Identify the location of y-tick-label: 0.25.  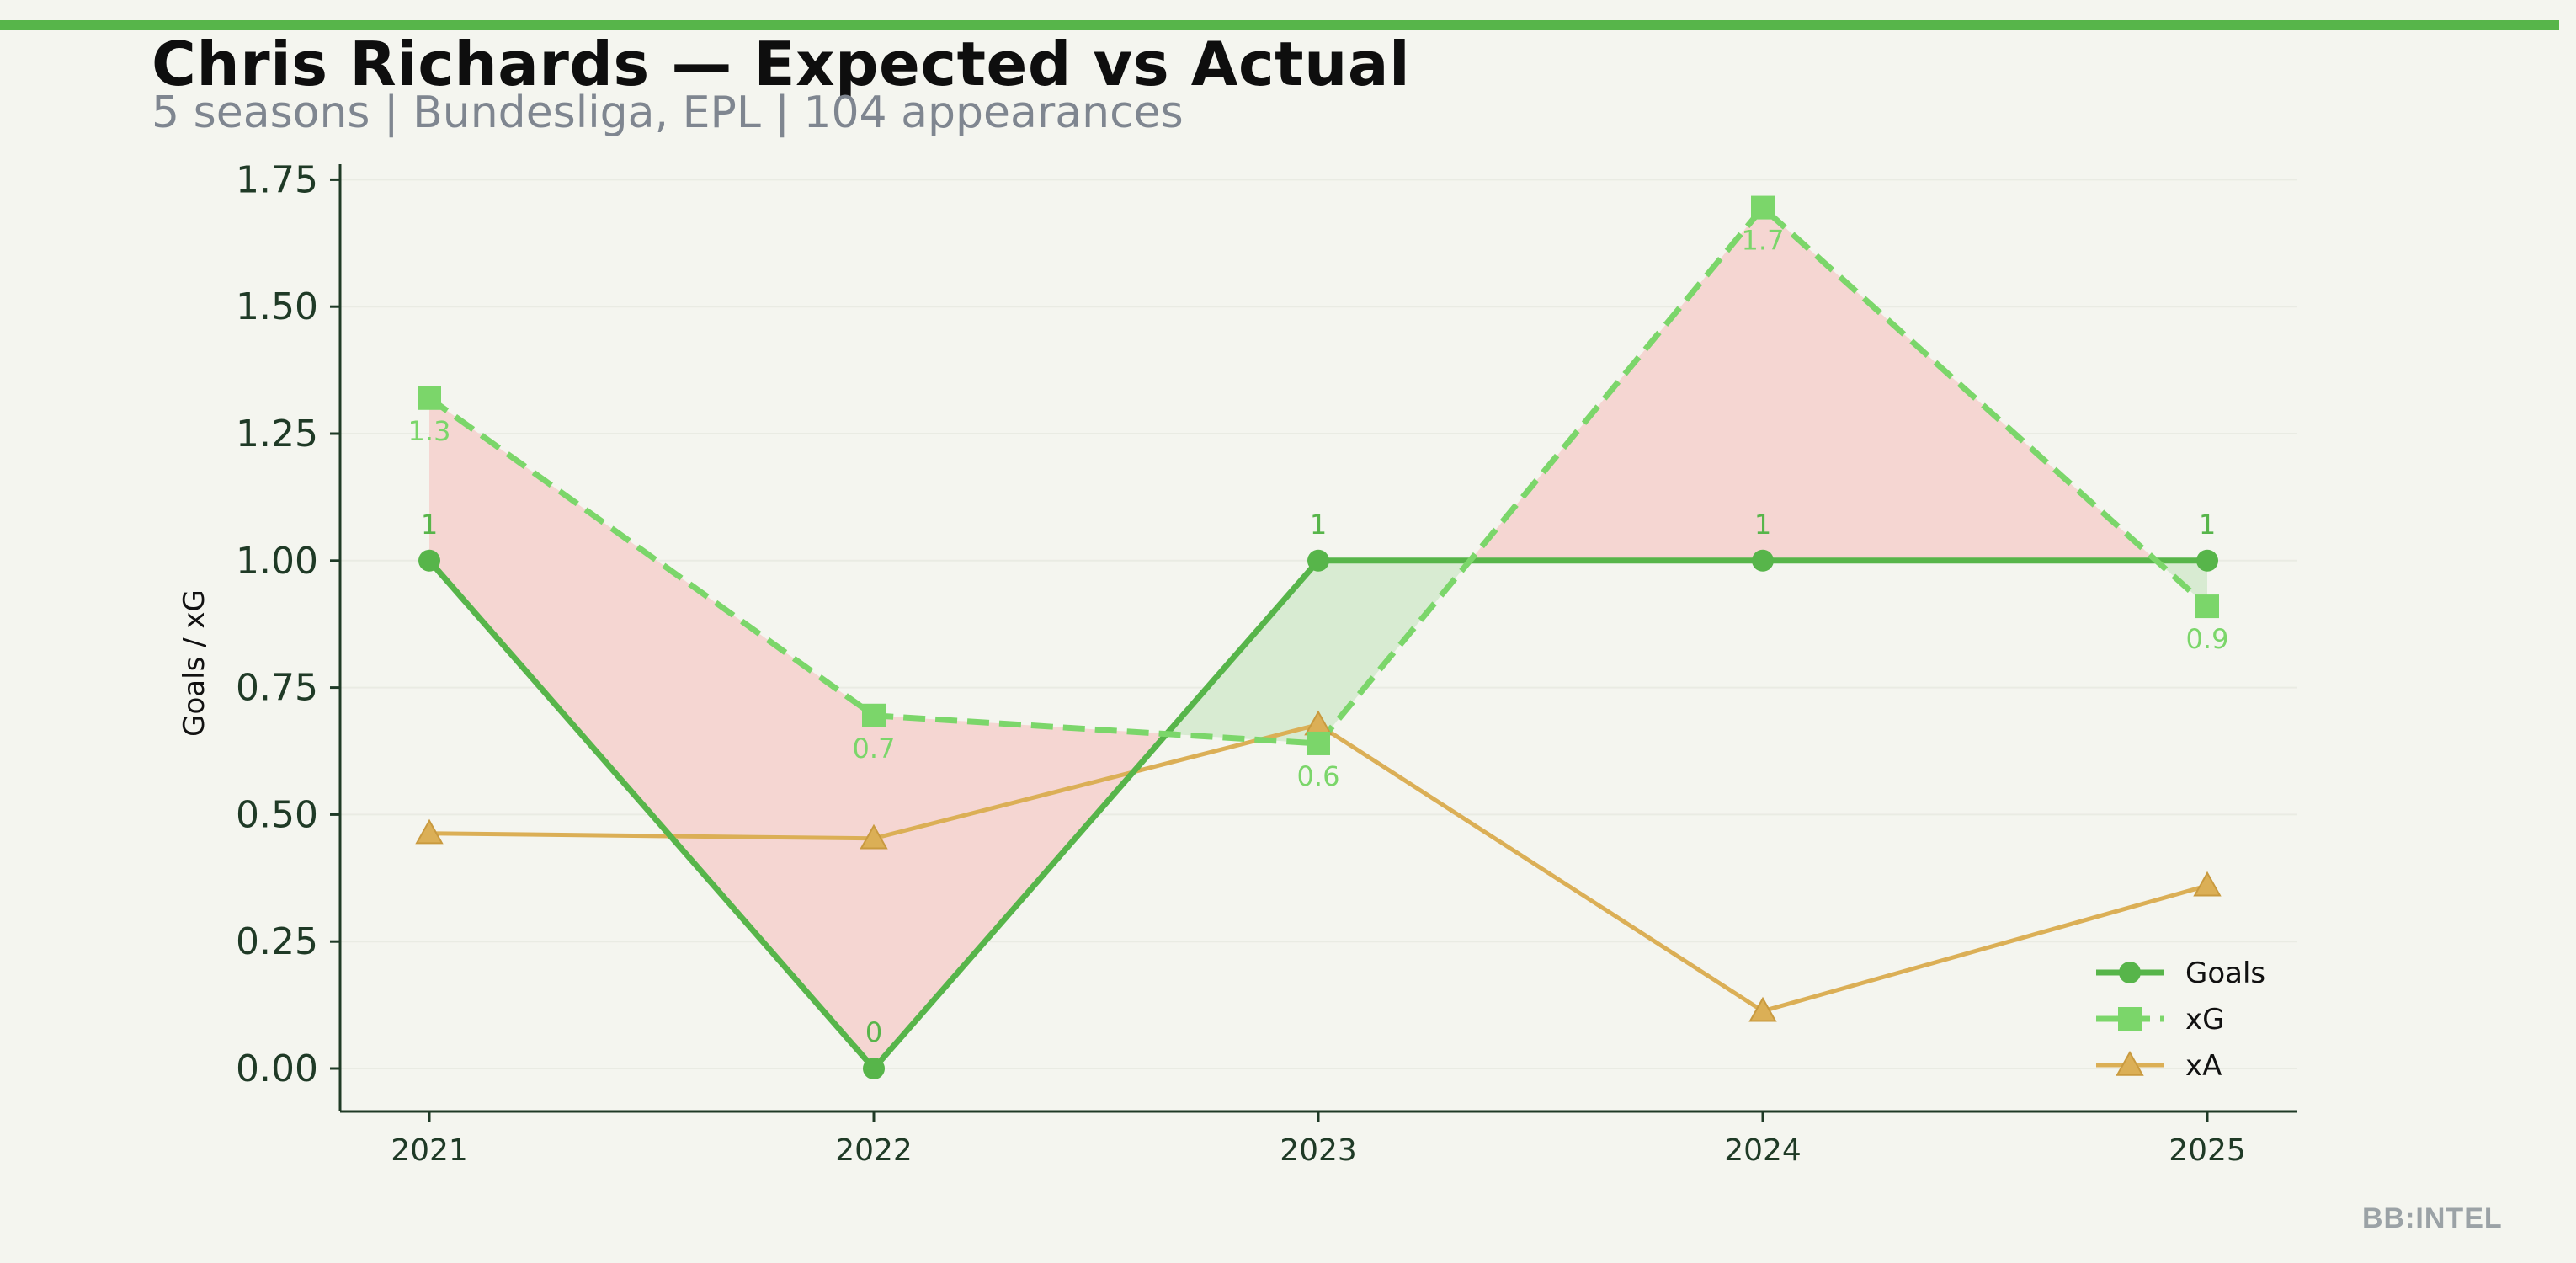
(277, 941).